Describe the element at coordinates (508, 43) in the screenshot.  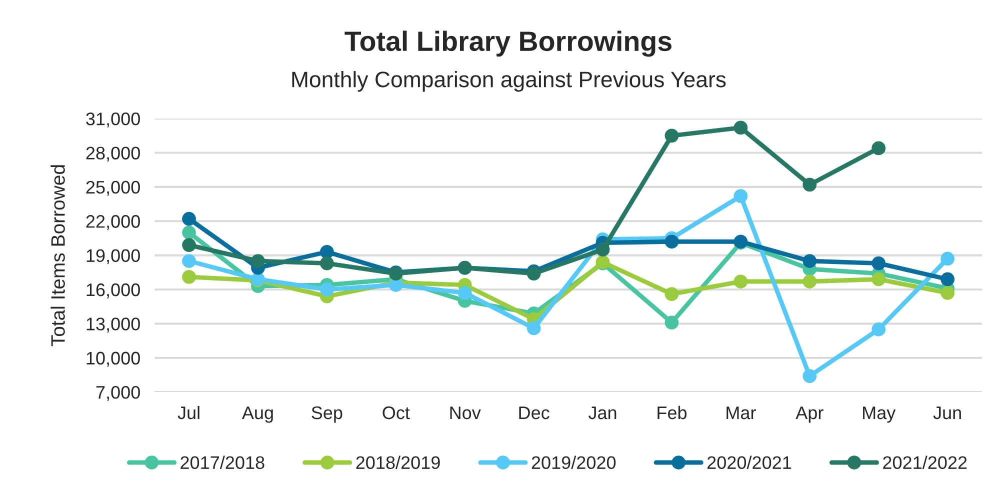
I see `chart-title: Total Library Borrowings` at that location.